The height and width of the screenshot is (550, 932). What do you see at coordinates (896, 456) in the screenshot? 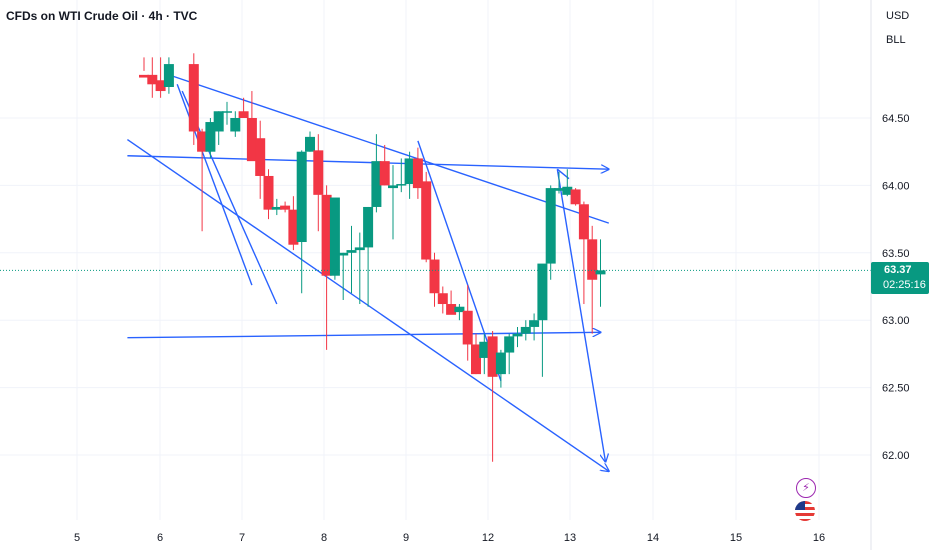
I see `y-tick-label: 62.00` at bounding box center [896, 456].